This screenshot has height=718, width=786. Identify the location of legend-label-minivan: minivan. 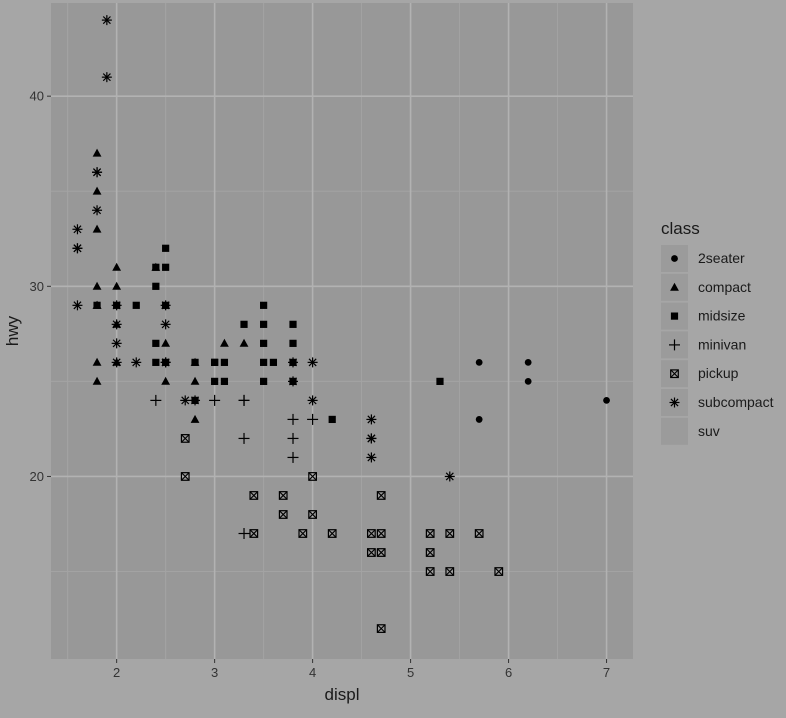
(722, 344).